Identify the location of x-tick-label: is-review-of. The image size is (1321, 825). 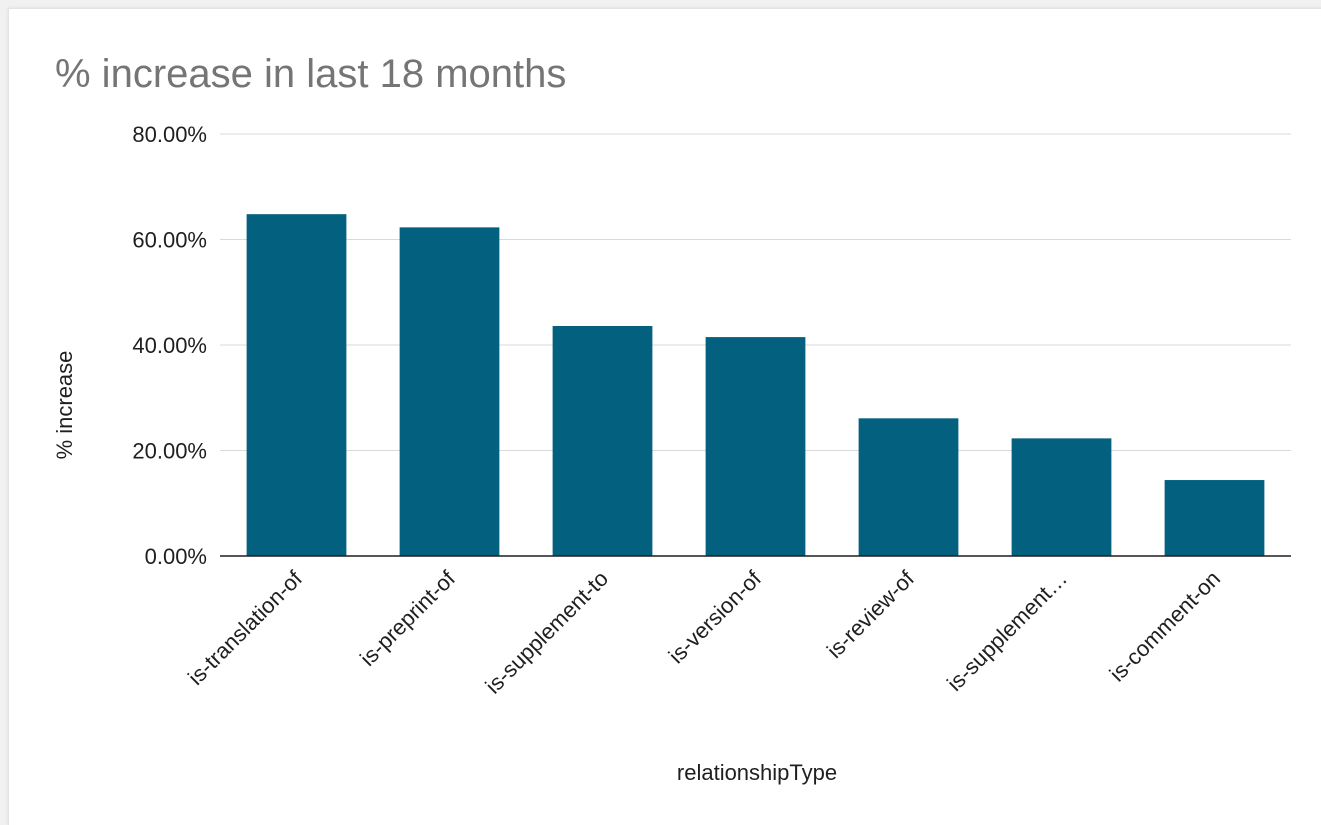
(871, 614).